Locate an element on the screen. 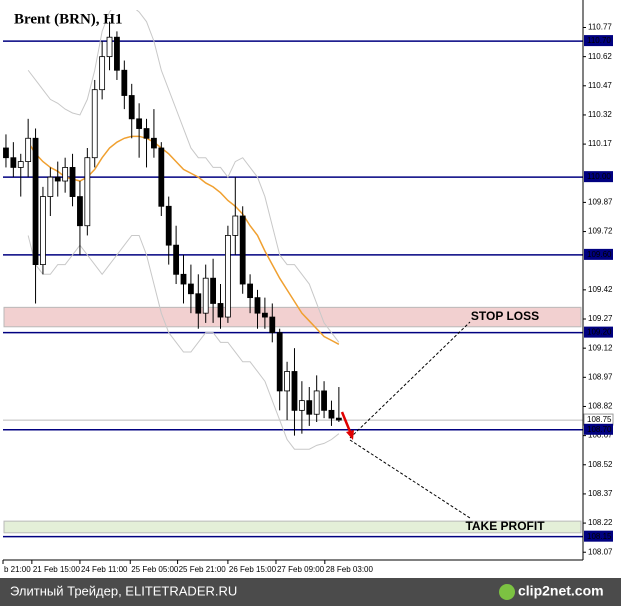  y-tick-label: 108.52 is located at coordinates (600, 464).